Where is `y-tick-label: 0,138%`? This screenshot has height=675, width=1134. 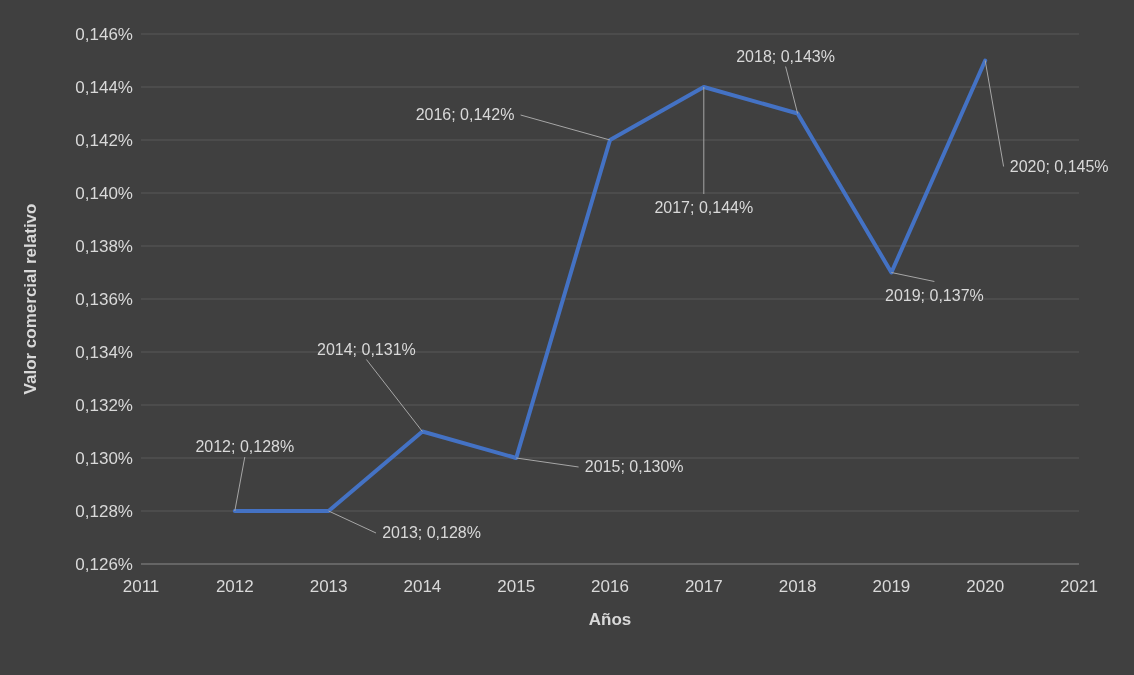 y-tick-label: 0,138% is located at coordinates (104, 247).